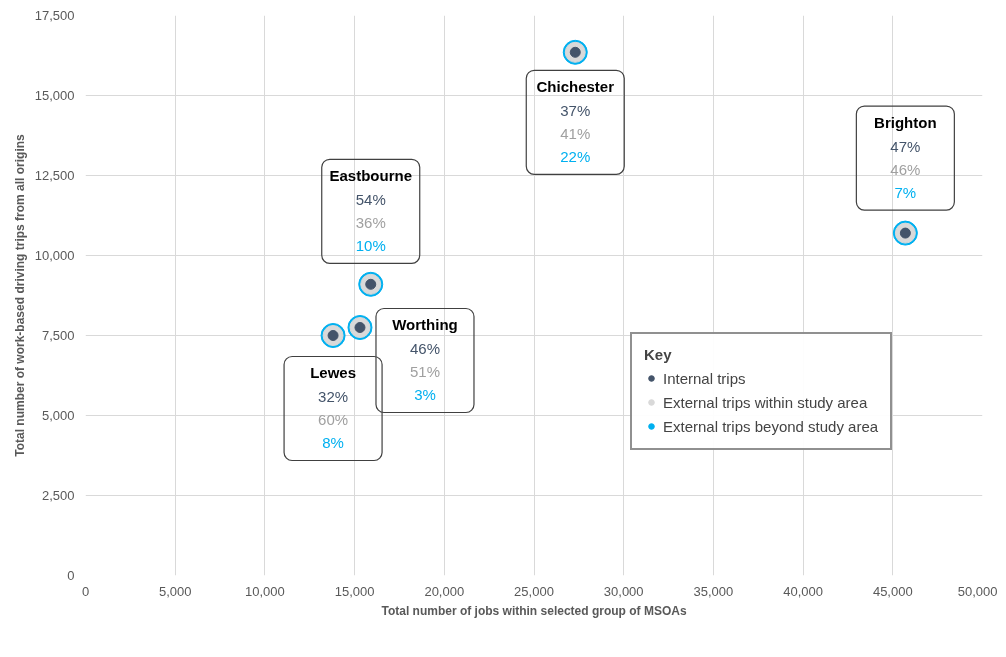 The height and width of the screenshot is (657, 1006). Describe the element at coordinates (333, 396) in the screenshot. I see `annotation: 32%` at that location.